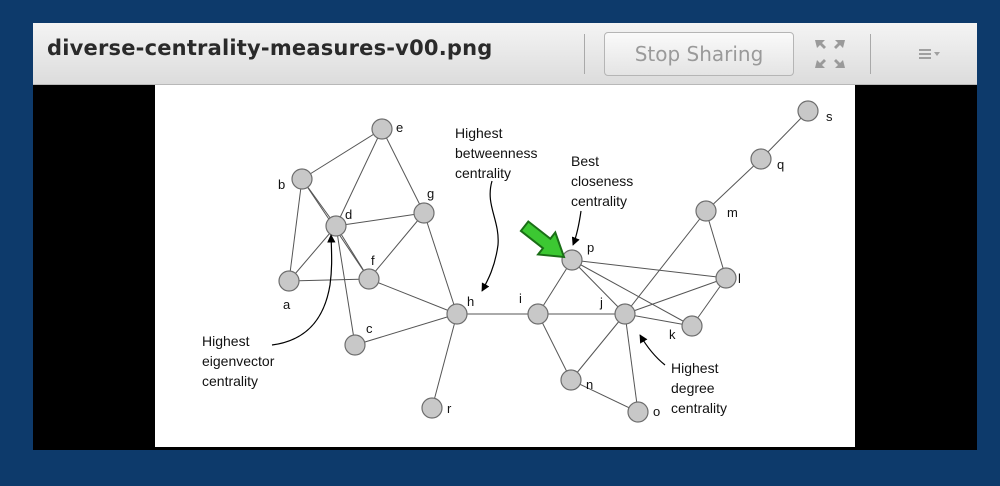  Describe the element at coordinates (287, 304) in the screenshot. I see `node-label: a` at that location.